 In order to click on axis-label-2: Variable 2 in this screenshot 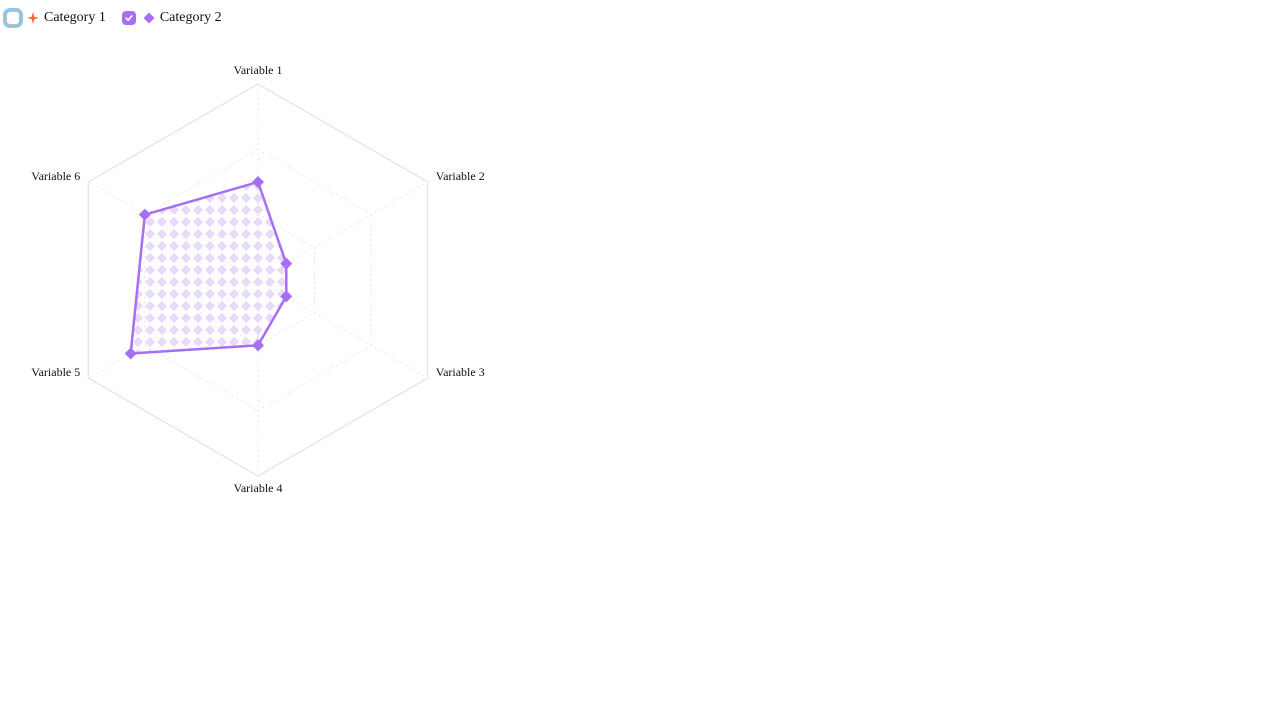, I will do `click(460, 176)`.